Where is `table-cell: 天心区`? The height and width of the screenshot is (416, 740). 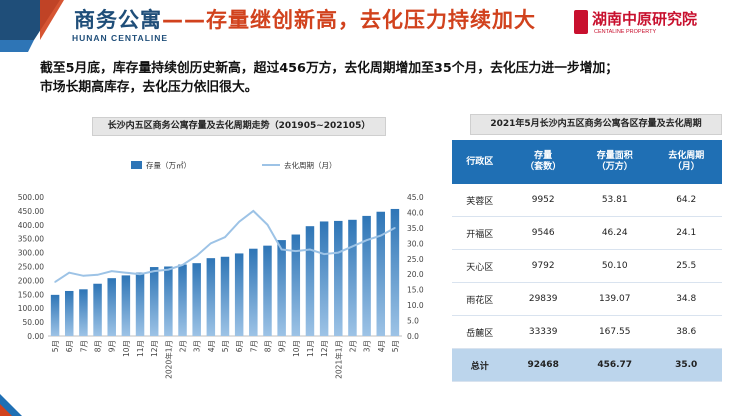
table-cell: 天心区 is located at coordinates (480, 266).